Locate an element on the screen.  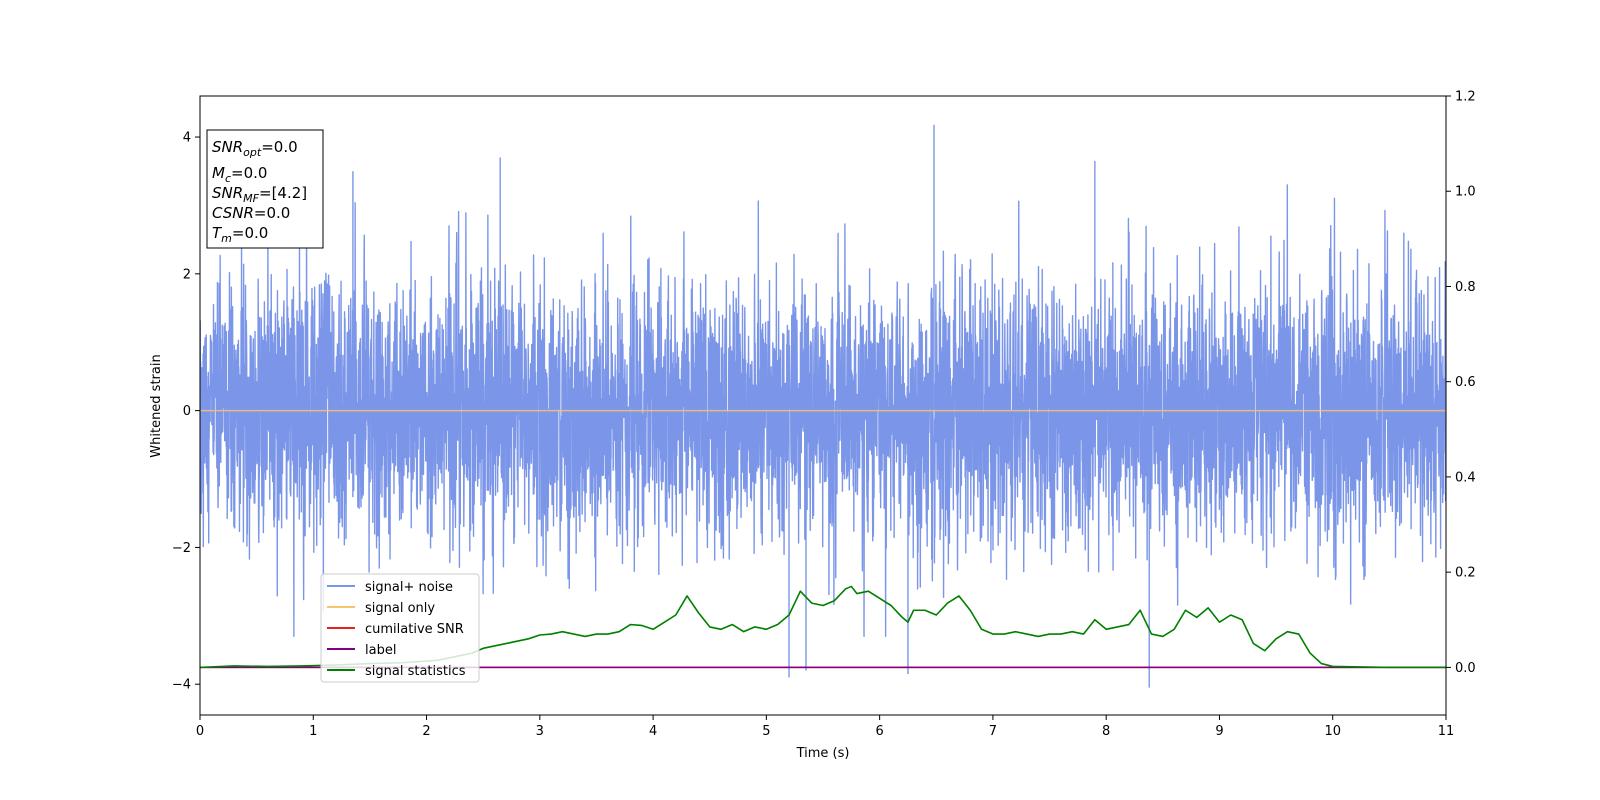
annotation-line: Tm=0.0 is located at coordinates (240, 234).